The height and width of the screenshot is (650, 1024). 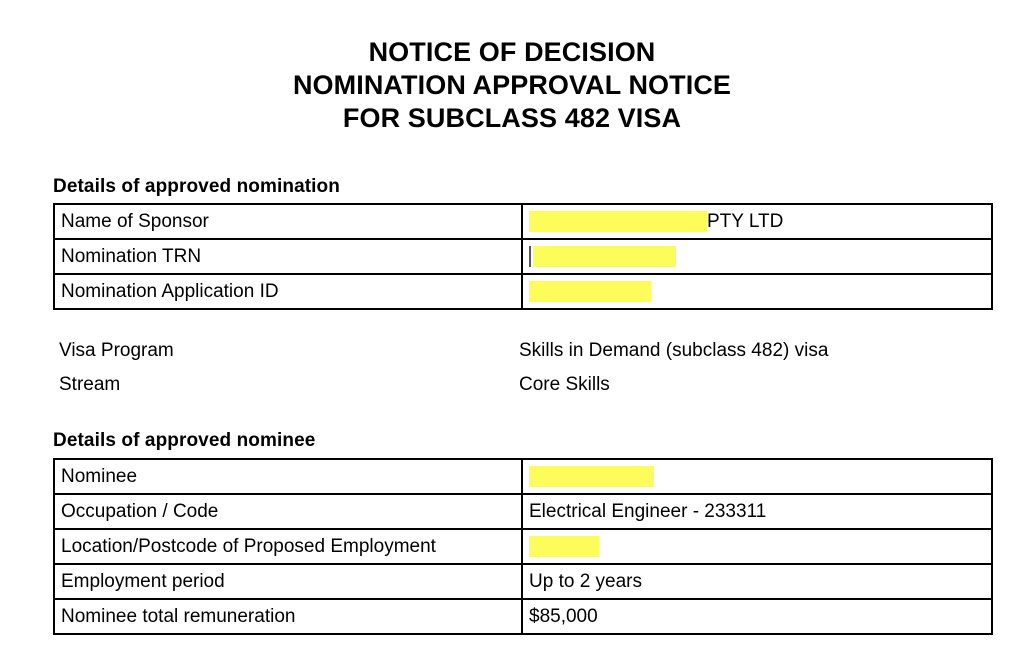 What do you see at coordinates (196, 186) in the screenshot?
I see `section-heading-approved-nomination: Details of approved nomination` at bounding box center [196, 186].